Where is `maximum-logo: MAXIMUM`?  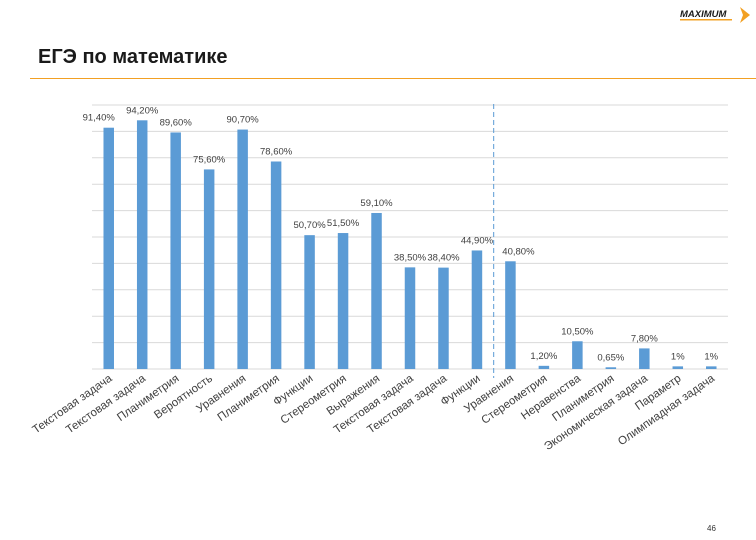 maximum-logo: MAXIMUM is located at coordinates (716, 15).